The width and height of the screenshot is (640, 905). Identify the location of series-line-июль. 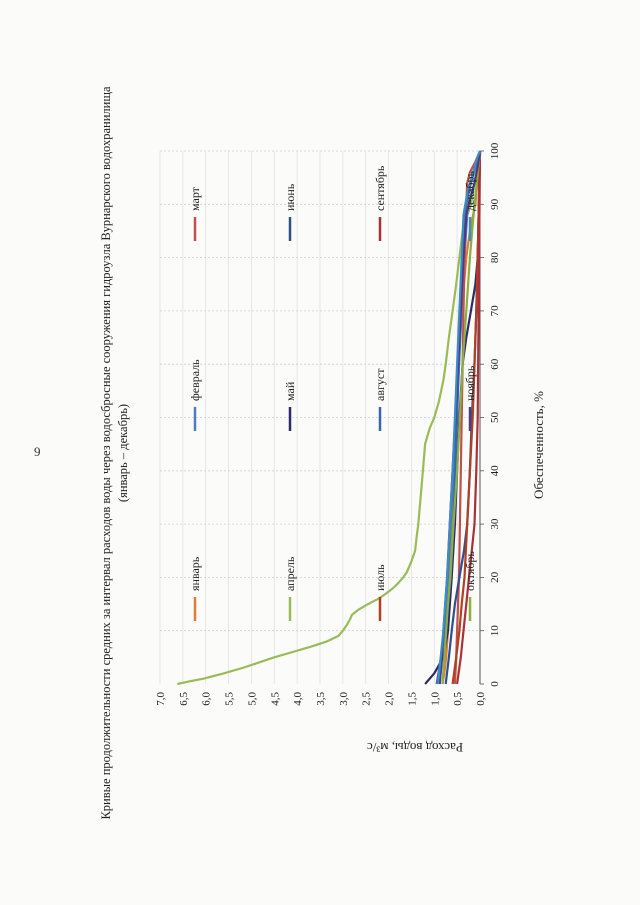
(466, 417).